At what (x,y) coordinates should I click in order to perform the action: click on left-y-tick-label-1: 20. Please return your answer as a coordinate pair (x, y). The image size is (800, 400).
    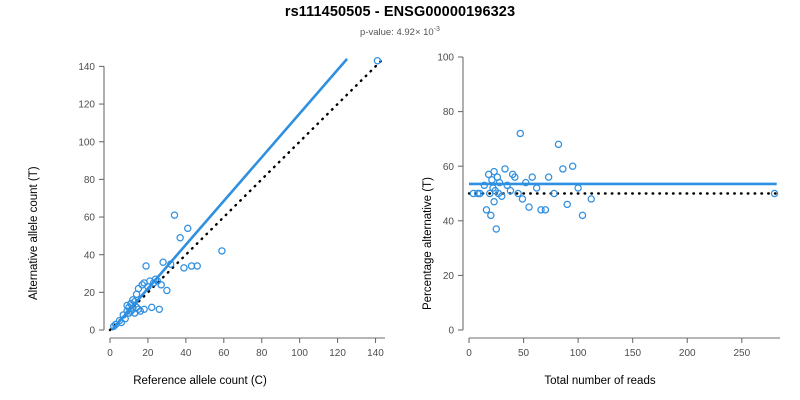
    Looking at the image, I should click on (90, 293).